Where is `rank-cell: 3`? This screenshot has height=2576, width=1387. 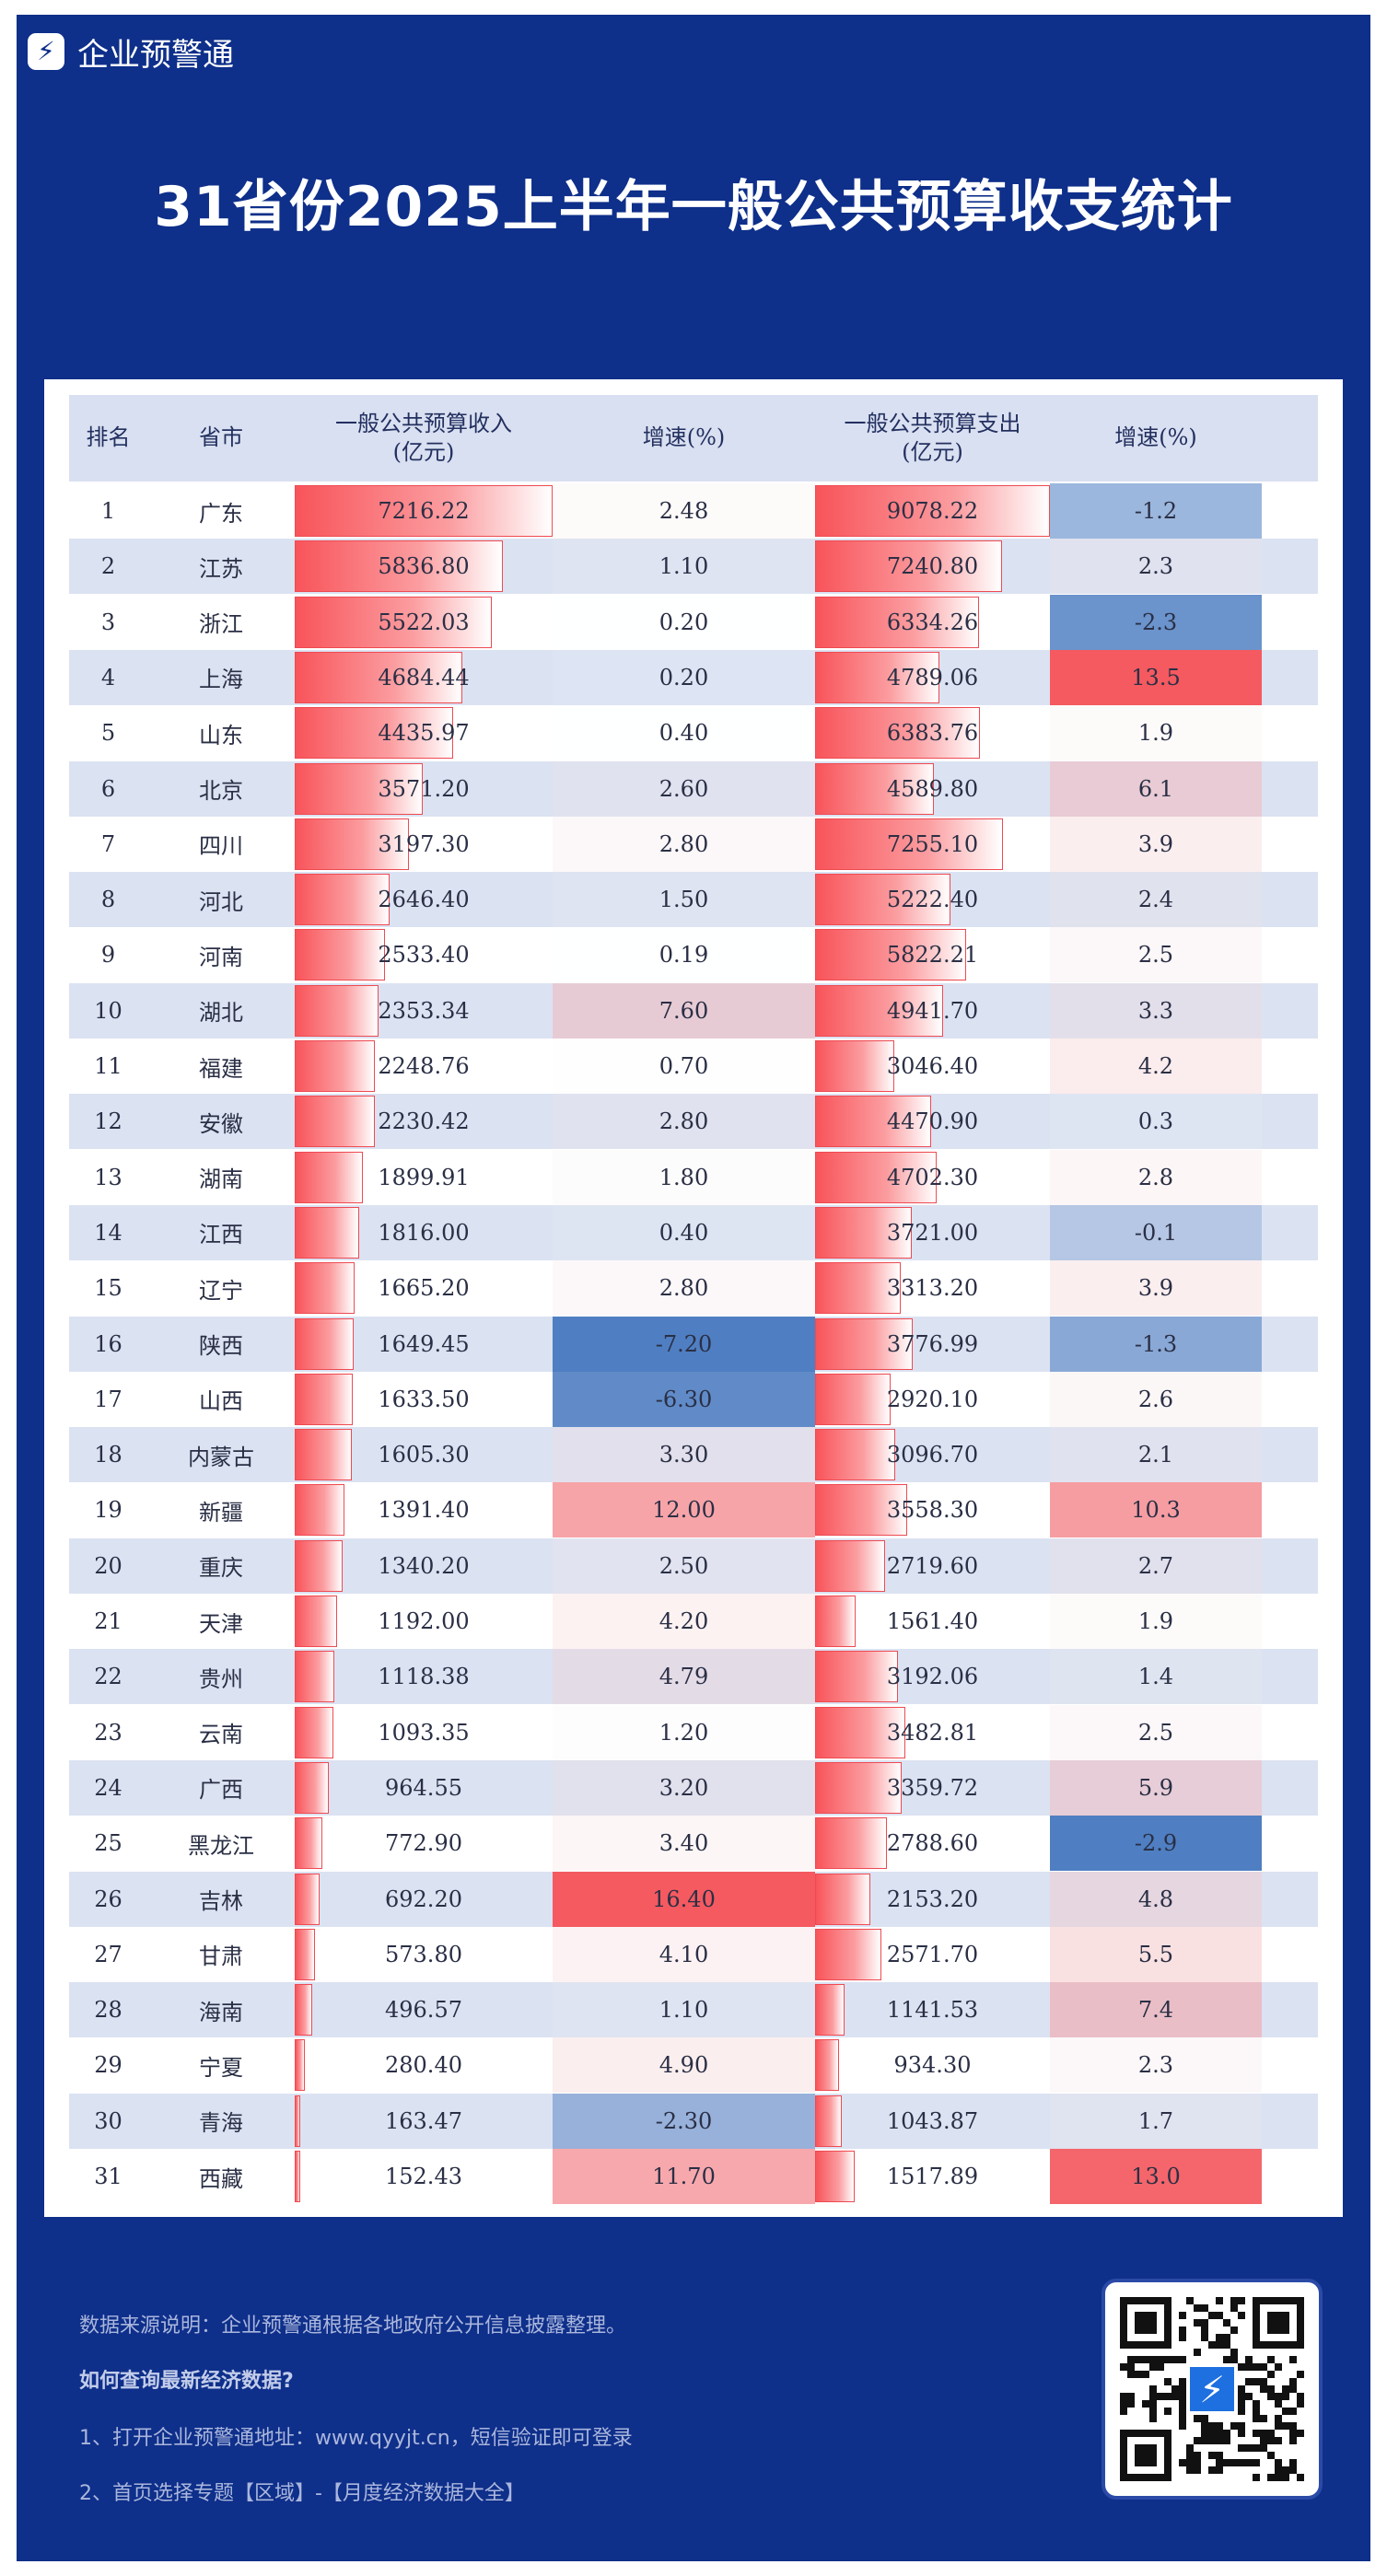 rank-cell: 3 is located at coordinates (108, 622).